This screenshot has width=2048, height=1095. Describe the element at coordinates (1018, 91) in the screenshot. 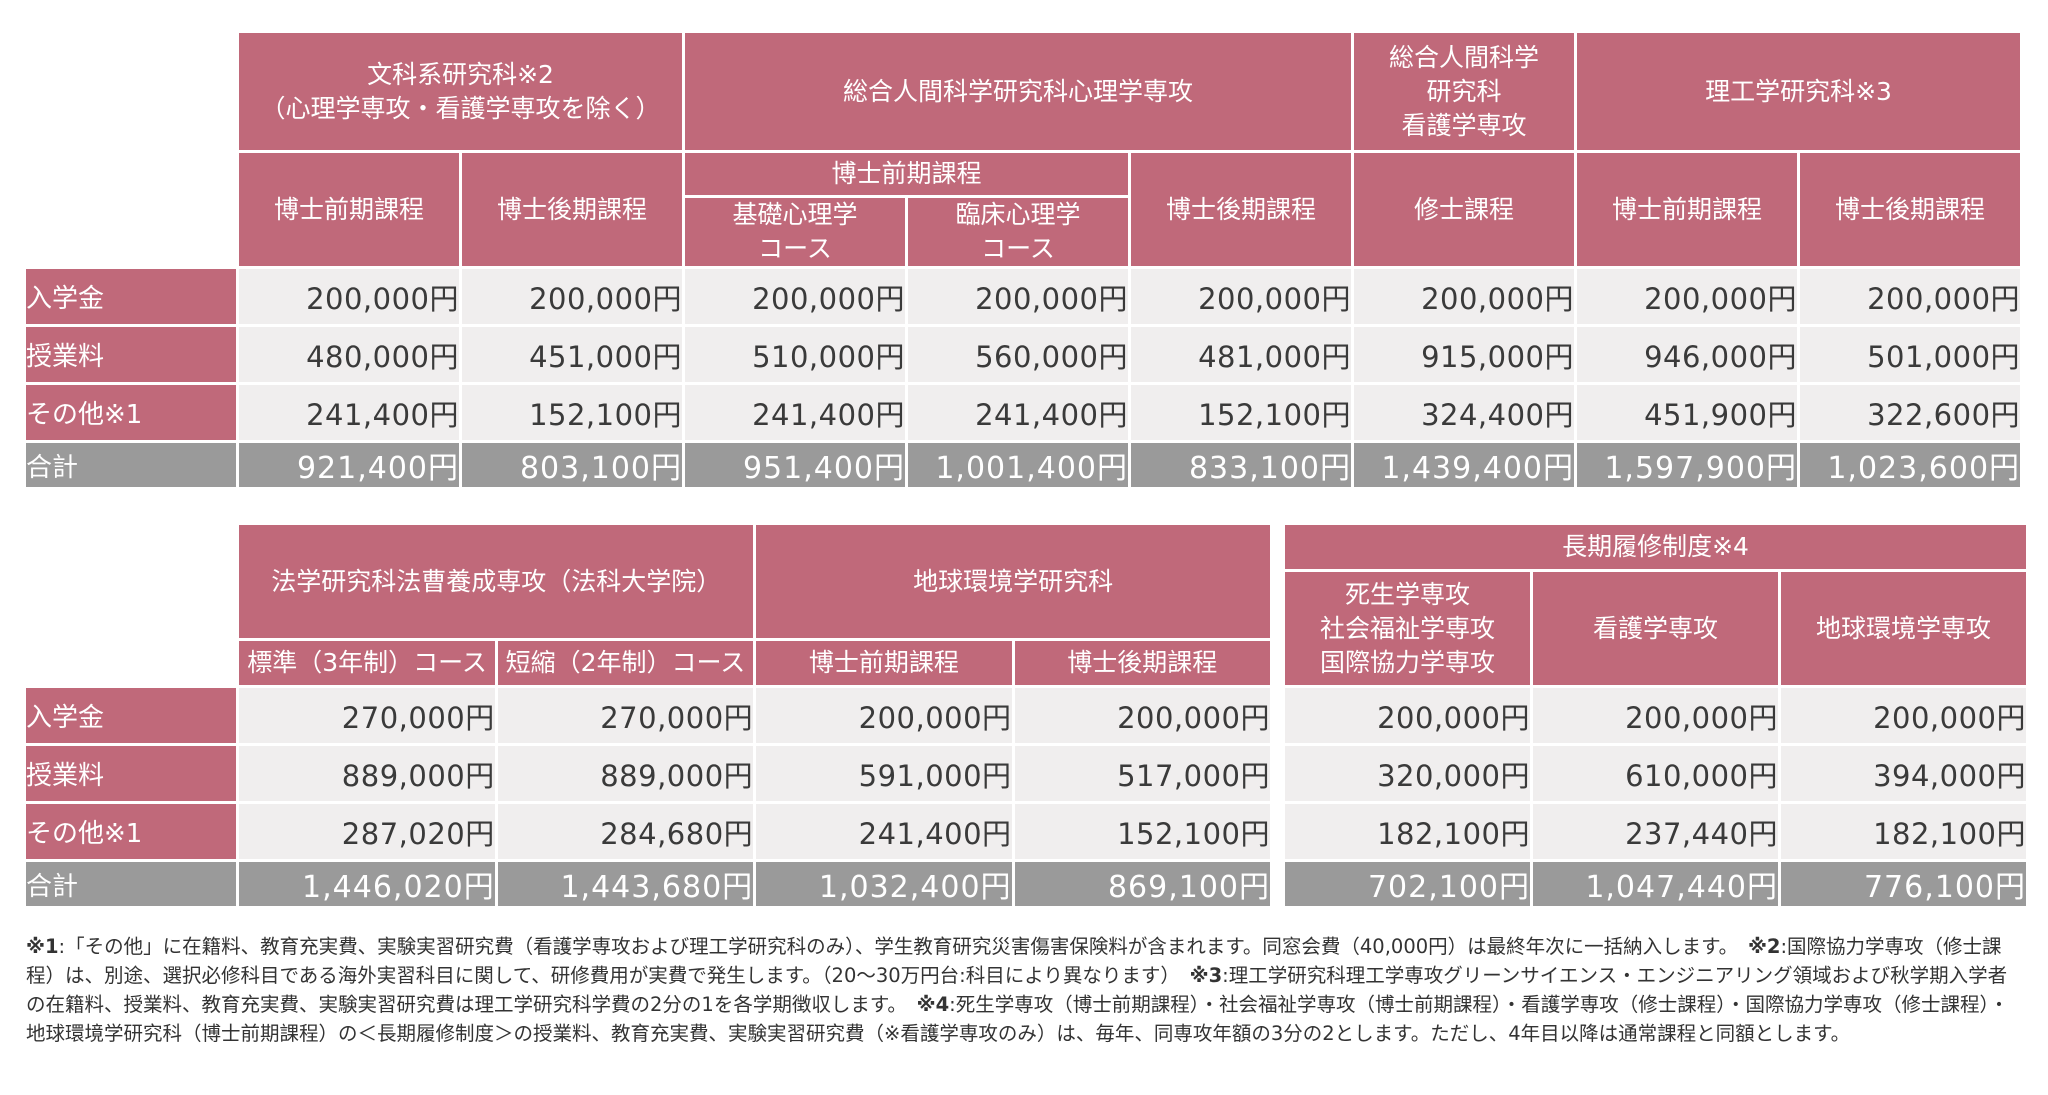

I see `header-sogo-psych: 総合人間科学研究科心理学専攻` at that location.